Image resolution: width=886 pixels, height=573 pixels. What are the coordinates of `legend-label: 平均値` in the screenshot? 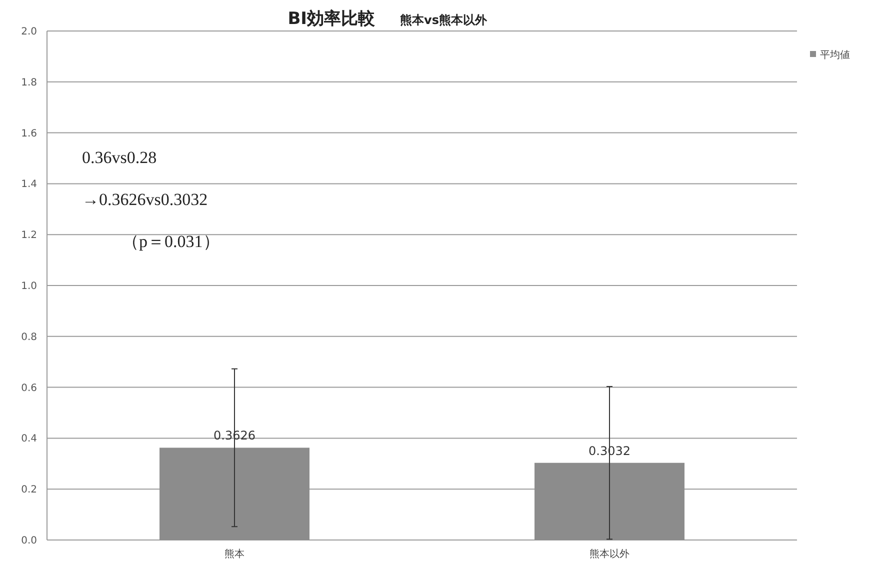 It's located at (835, 55).